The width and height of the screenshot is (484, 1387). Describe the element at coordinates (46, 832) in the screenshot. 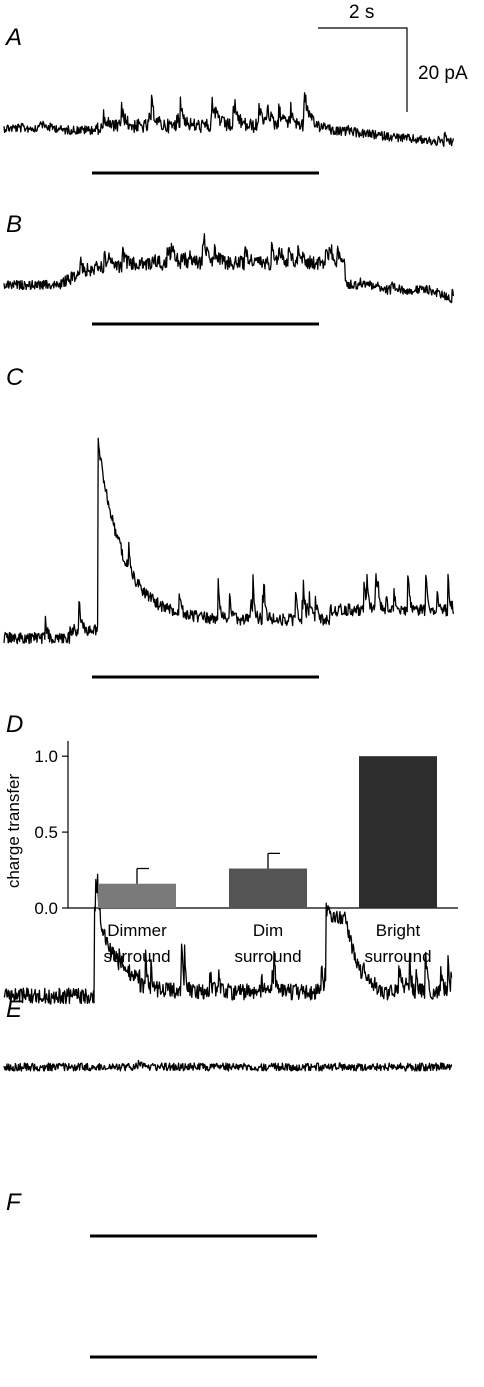

I see `y-tick-label: 0.5` at that location.